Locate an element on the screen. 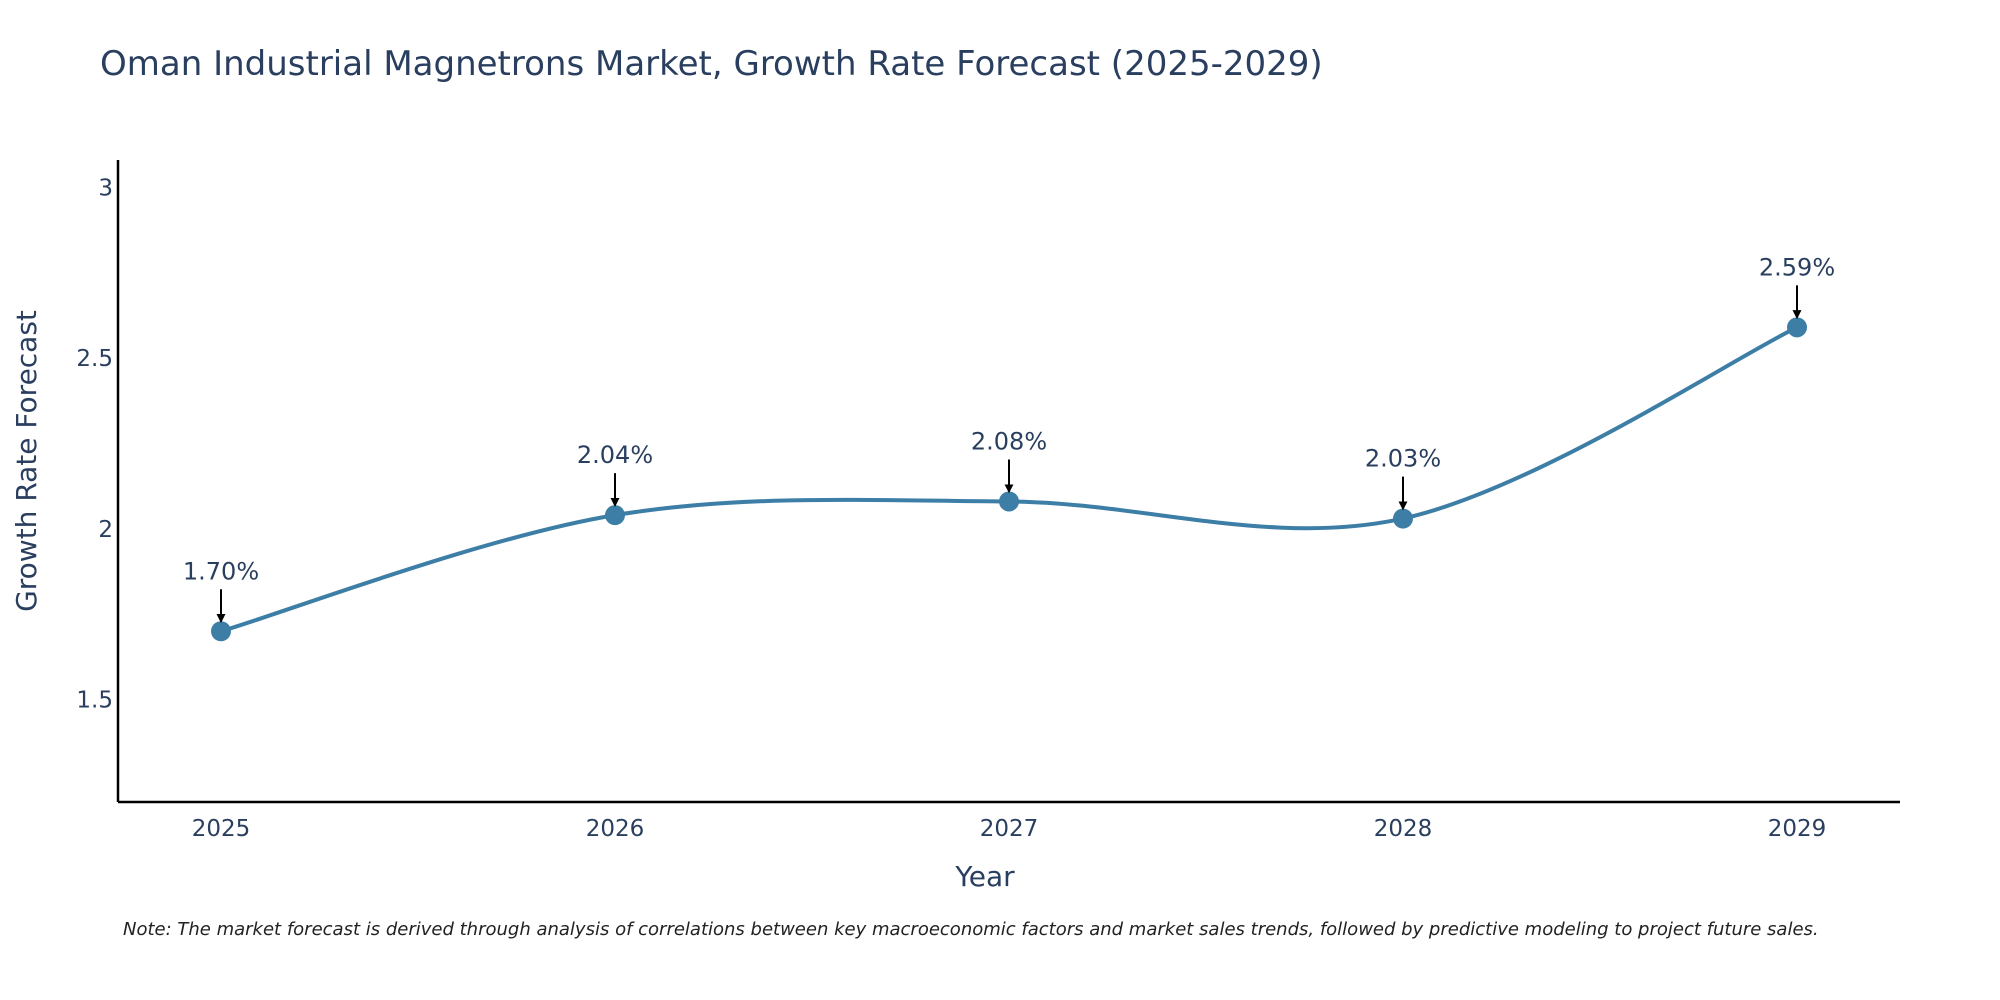 This screenshot has height=1000, width=2000. x-tick-label: 2029 is located at coordinates (1797, 829).